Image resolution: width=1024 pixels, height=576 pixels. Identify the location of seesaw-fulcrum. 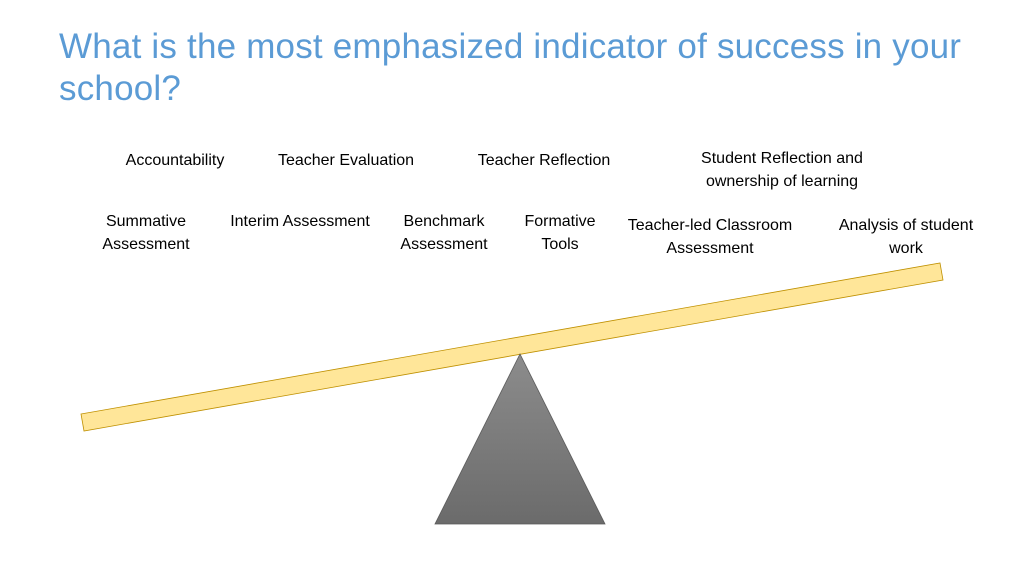
(520, 439).